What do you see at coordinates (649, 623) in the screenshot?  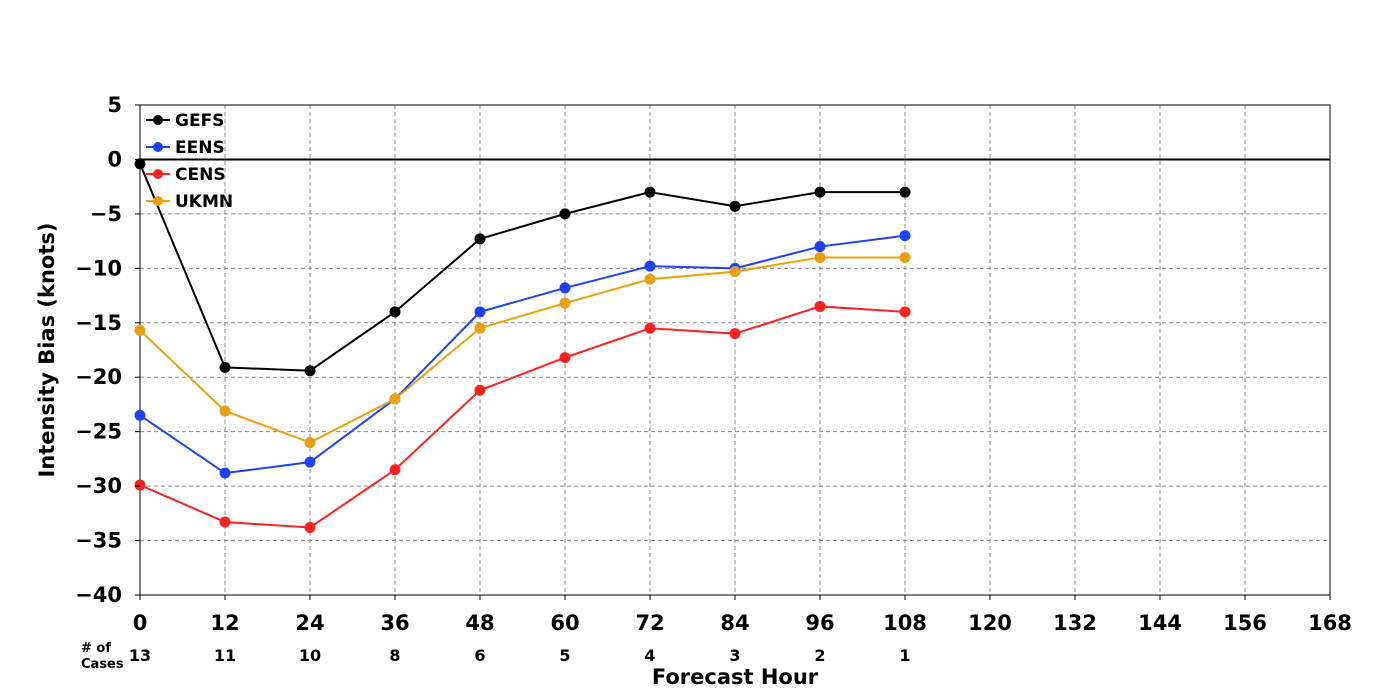 I see `x-tick-label: 72` at bounding box center [649, 623].